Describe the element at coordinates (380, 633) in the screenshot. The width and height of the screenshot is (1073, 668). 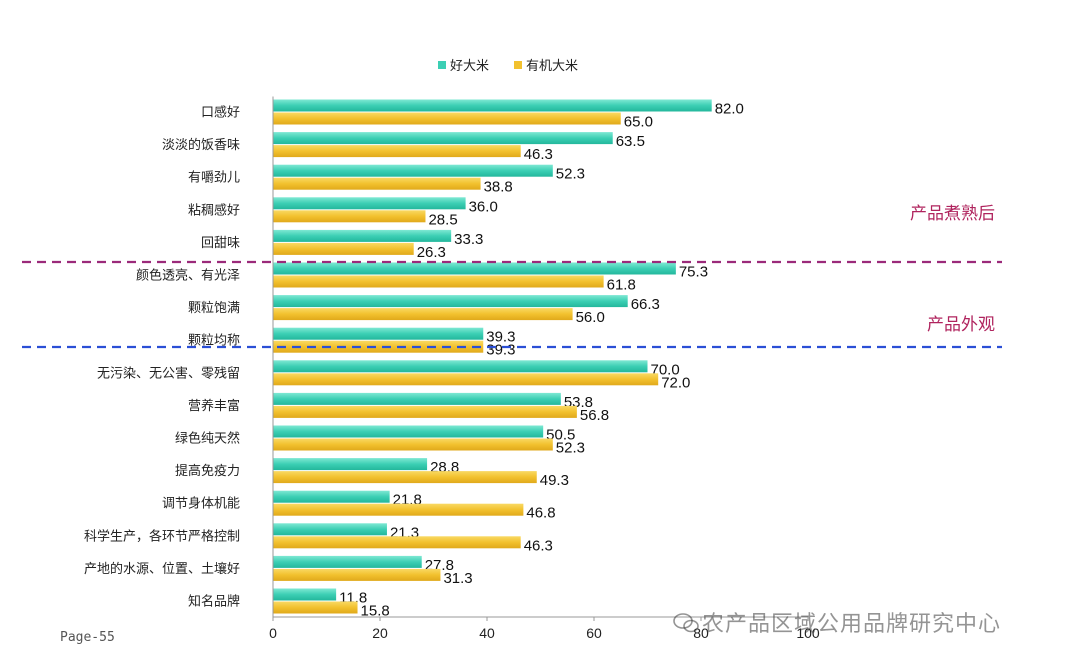
I see `x-tick-label: 20` at that location.